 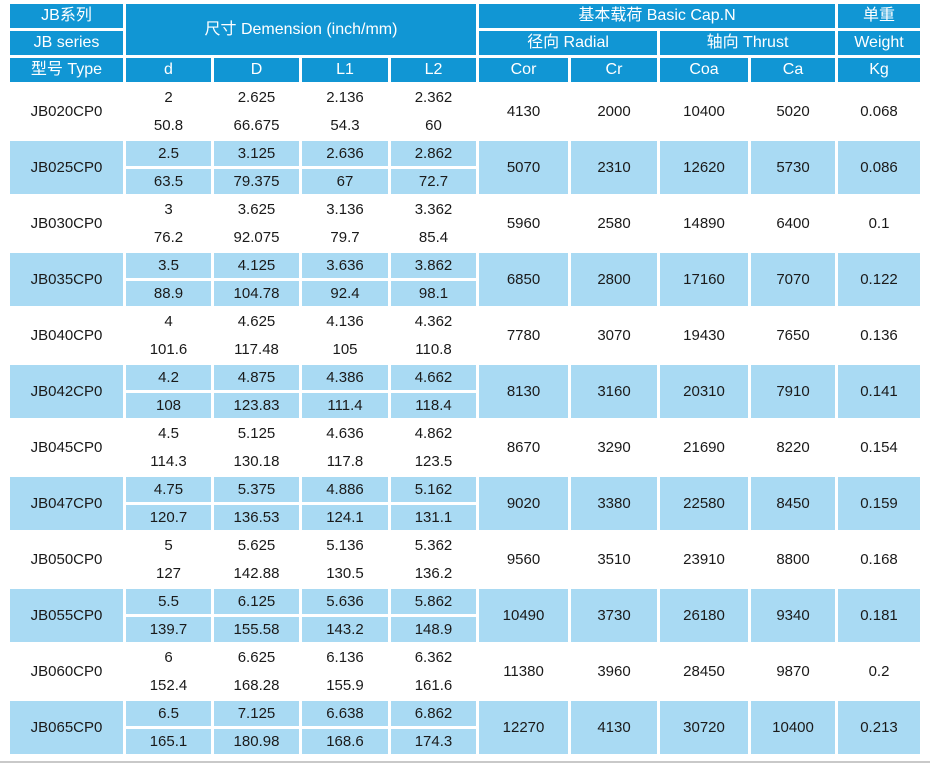 I want to click on cell-L2-mm: 136.2, so click(x=433, y=573).